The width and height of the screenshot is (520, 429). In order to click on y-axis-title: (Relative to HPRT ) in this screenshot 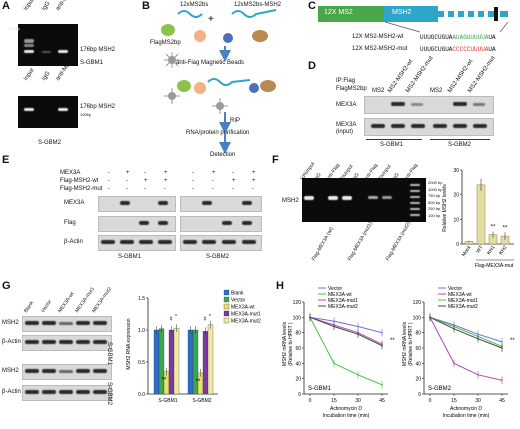, I will do `click(411, 343)`.